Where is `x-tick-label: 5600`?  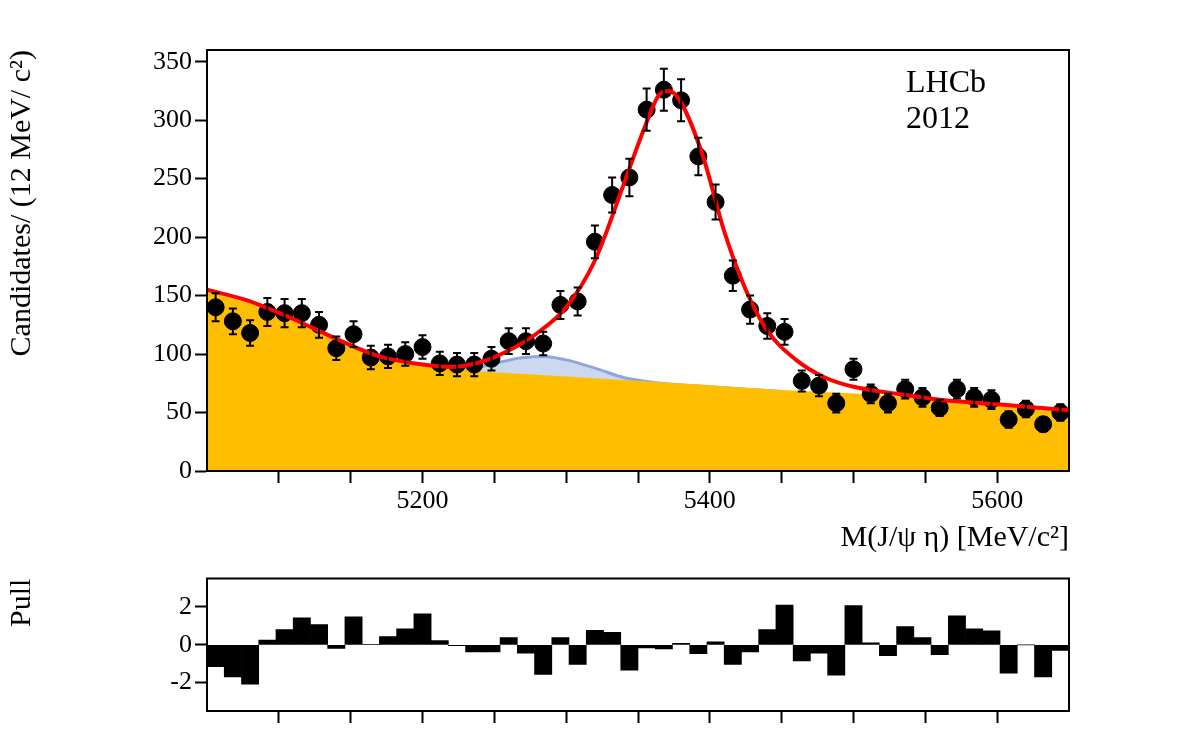
x-tick-label: 5600 is located at coordinates (997, 500).